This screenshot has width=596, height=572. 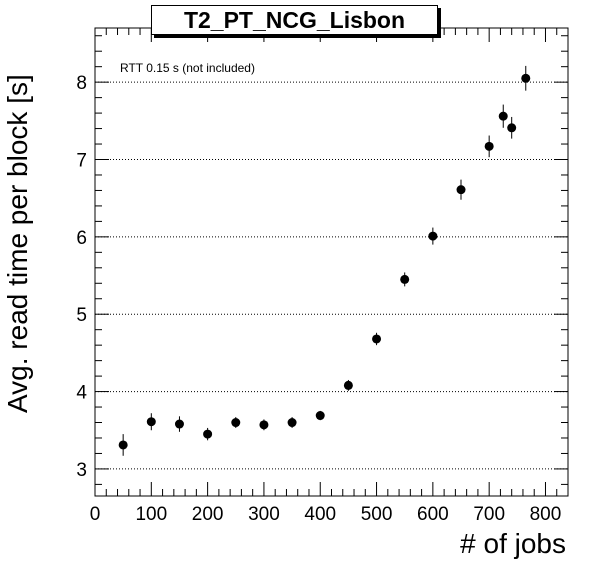 I want to click on x-tick-label: 200, so click(x=208, y=514).